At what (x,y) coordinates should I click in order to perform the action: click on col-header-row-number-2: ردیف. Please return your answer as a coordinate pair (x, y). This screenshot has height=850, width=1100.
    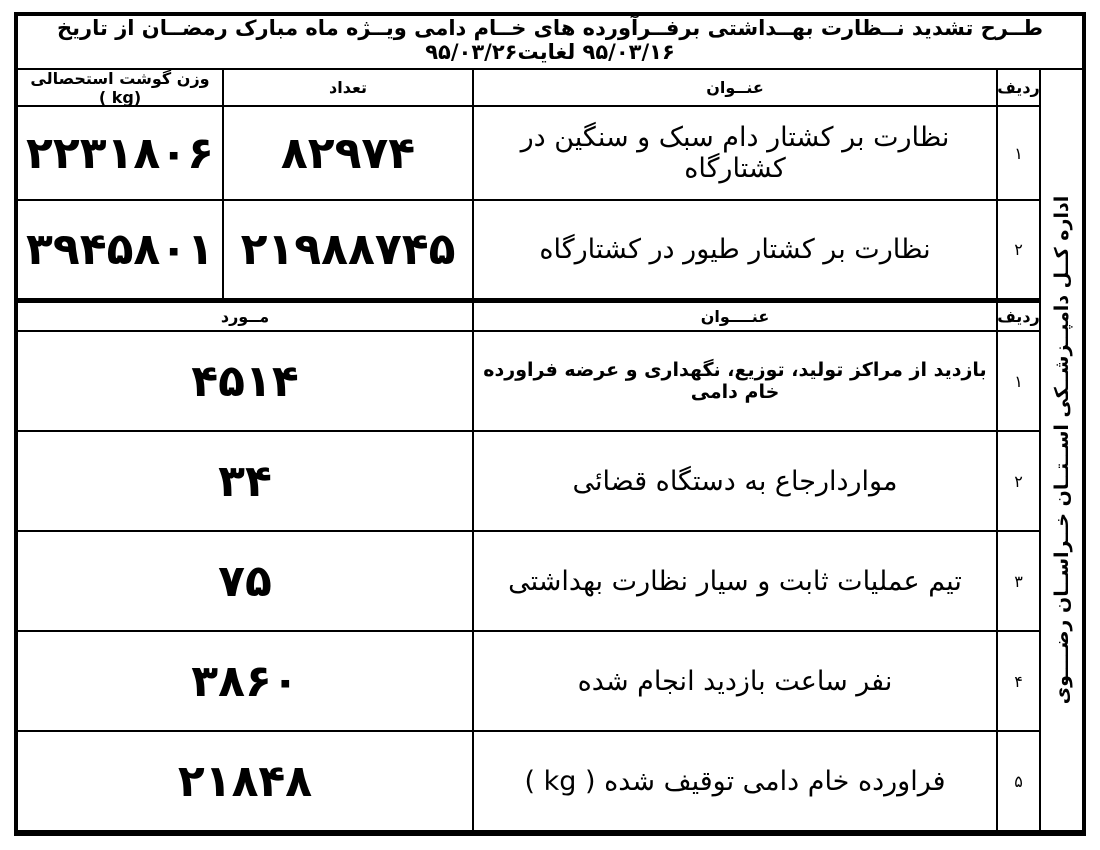
    Looking at the image, I should click on (1018, 315).